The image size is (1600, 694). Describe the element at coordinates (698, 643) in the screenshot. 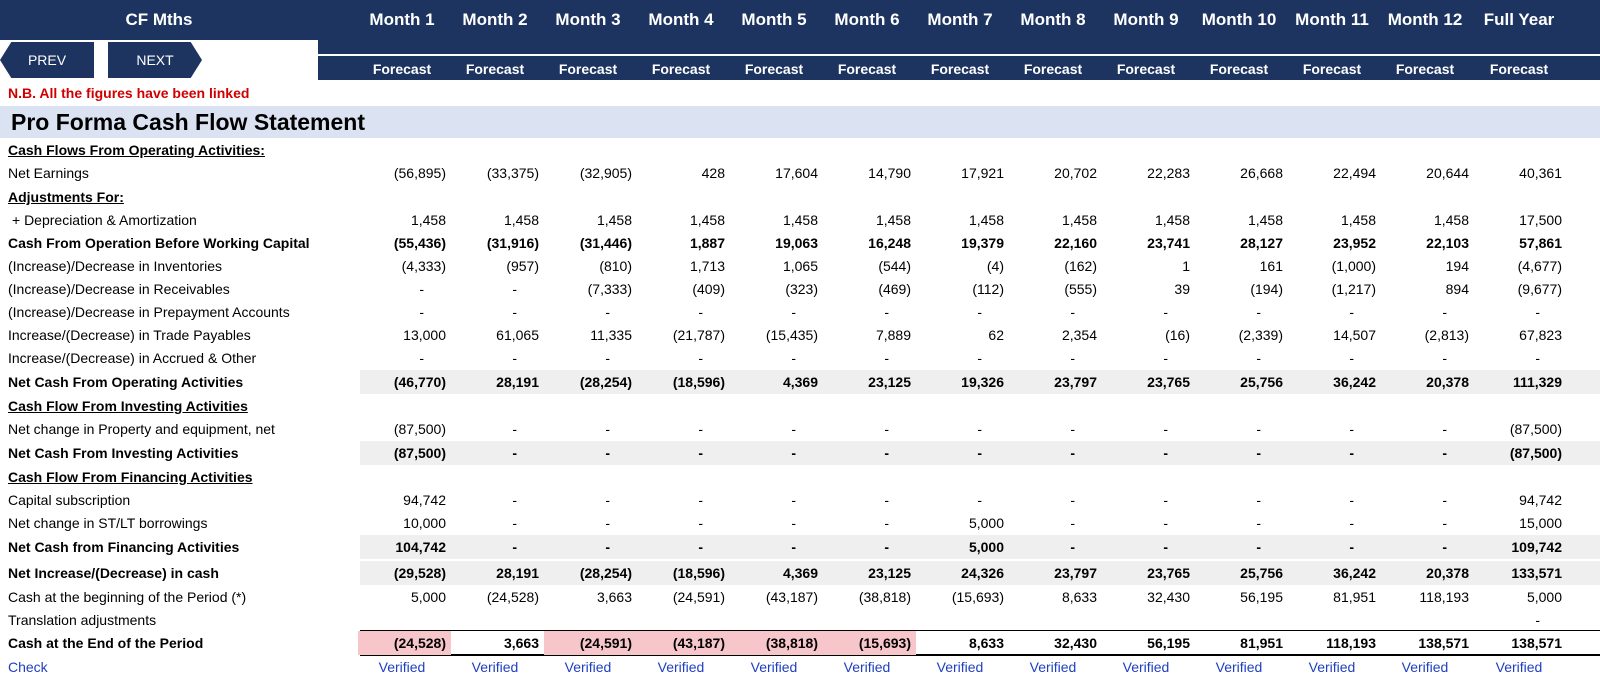

I see `value-cell: (43,187)` at that location.